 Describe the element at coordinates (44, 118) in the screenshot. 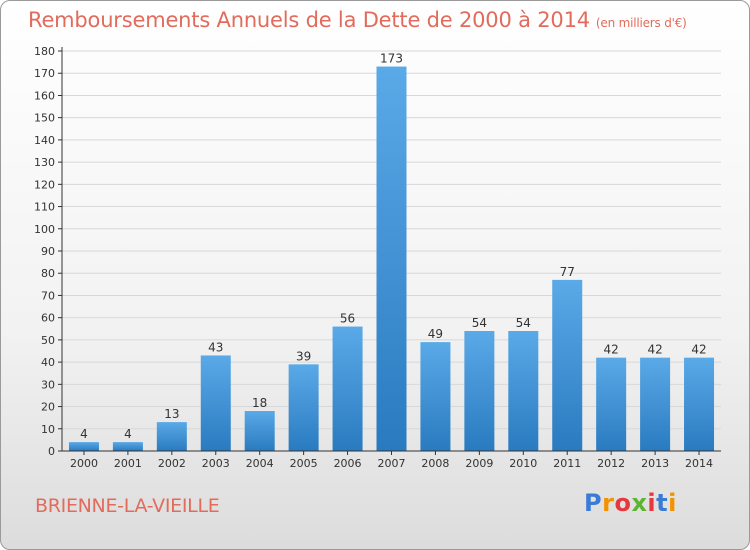

I see `y-tick-label: 150` at that location.